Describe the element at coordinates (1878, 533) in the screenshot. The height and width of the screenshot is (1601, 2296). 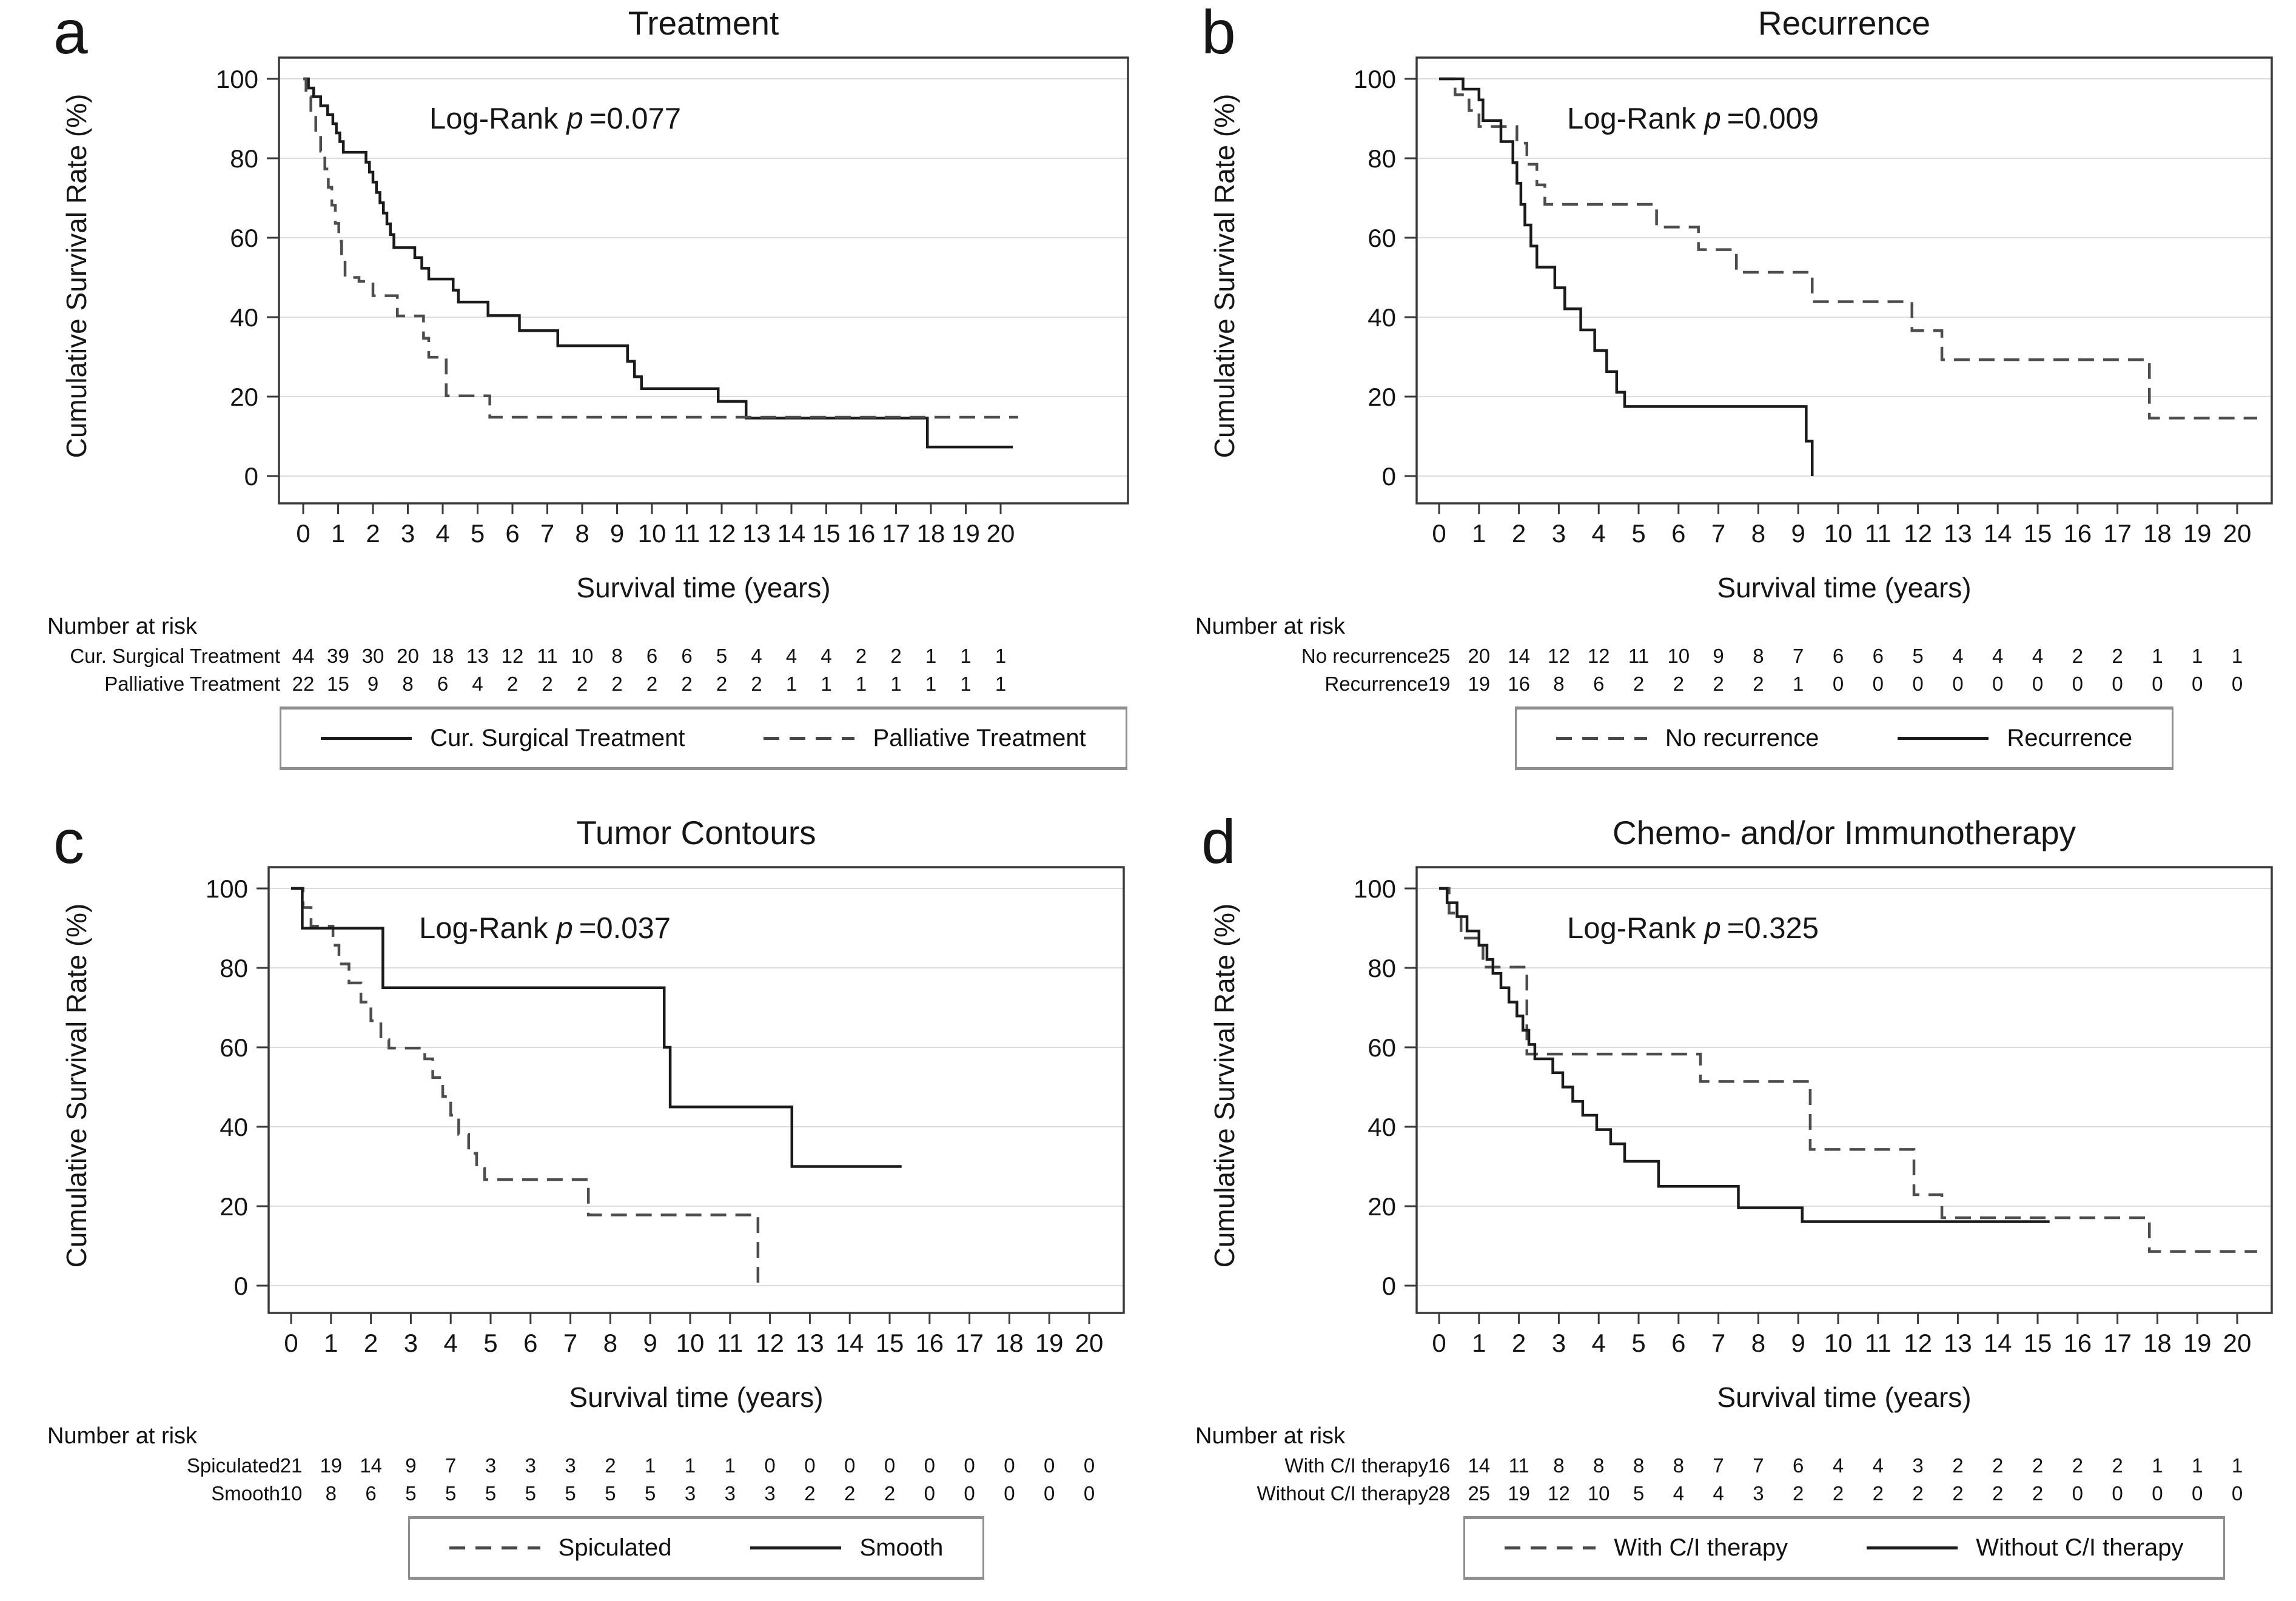
I see `x-tick-label: 11` at that location.